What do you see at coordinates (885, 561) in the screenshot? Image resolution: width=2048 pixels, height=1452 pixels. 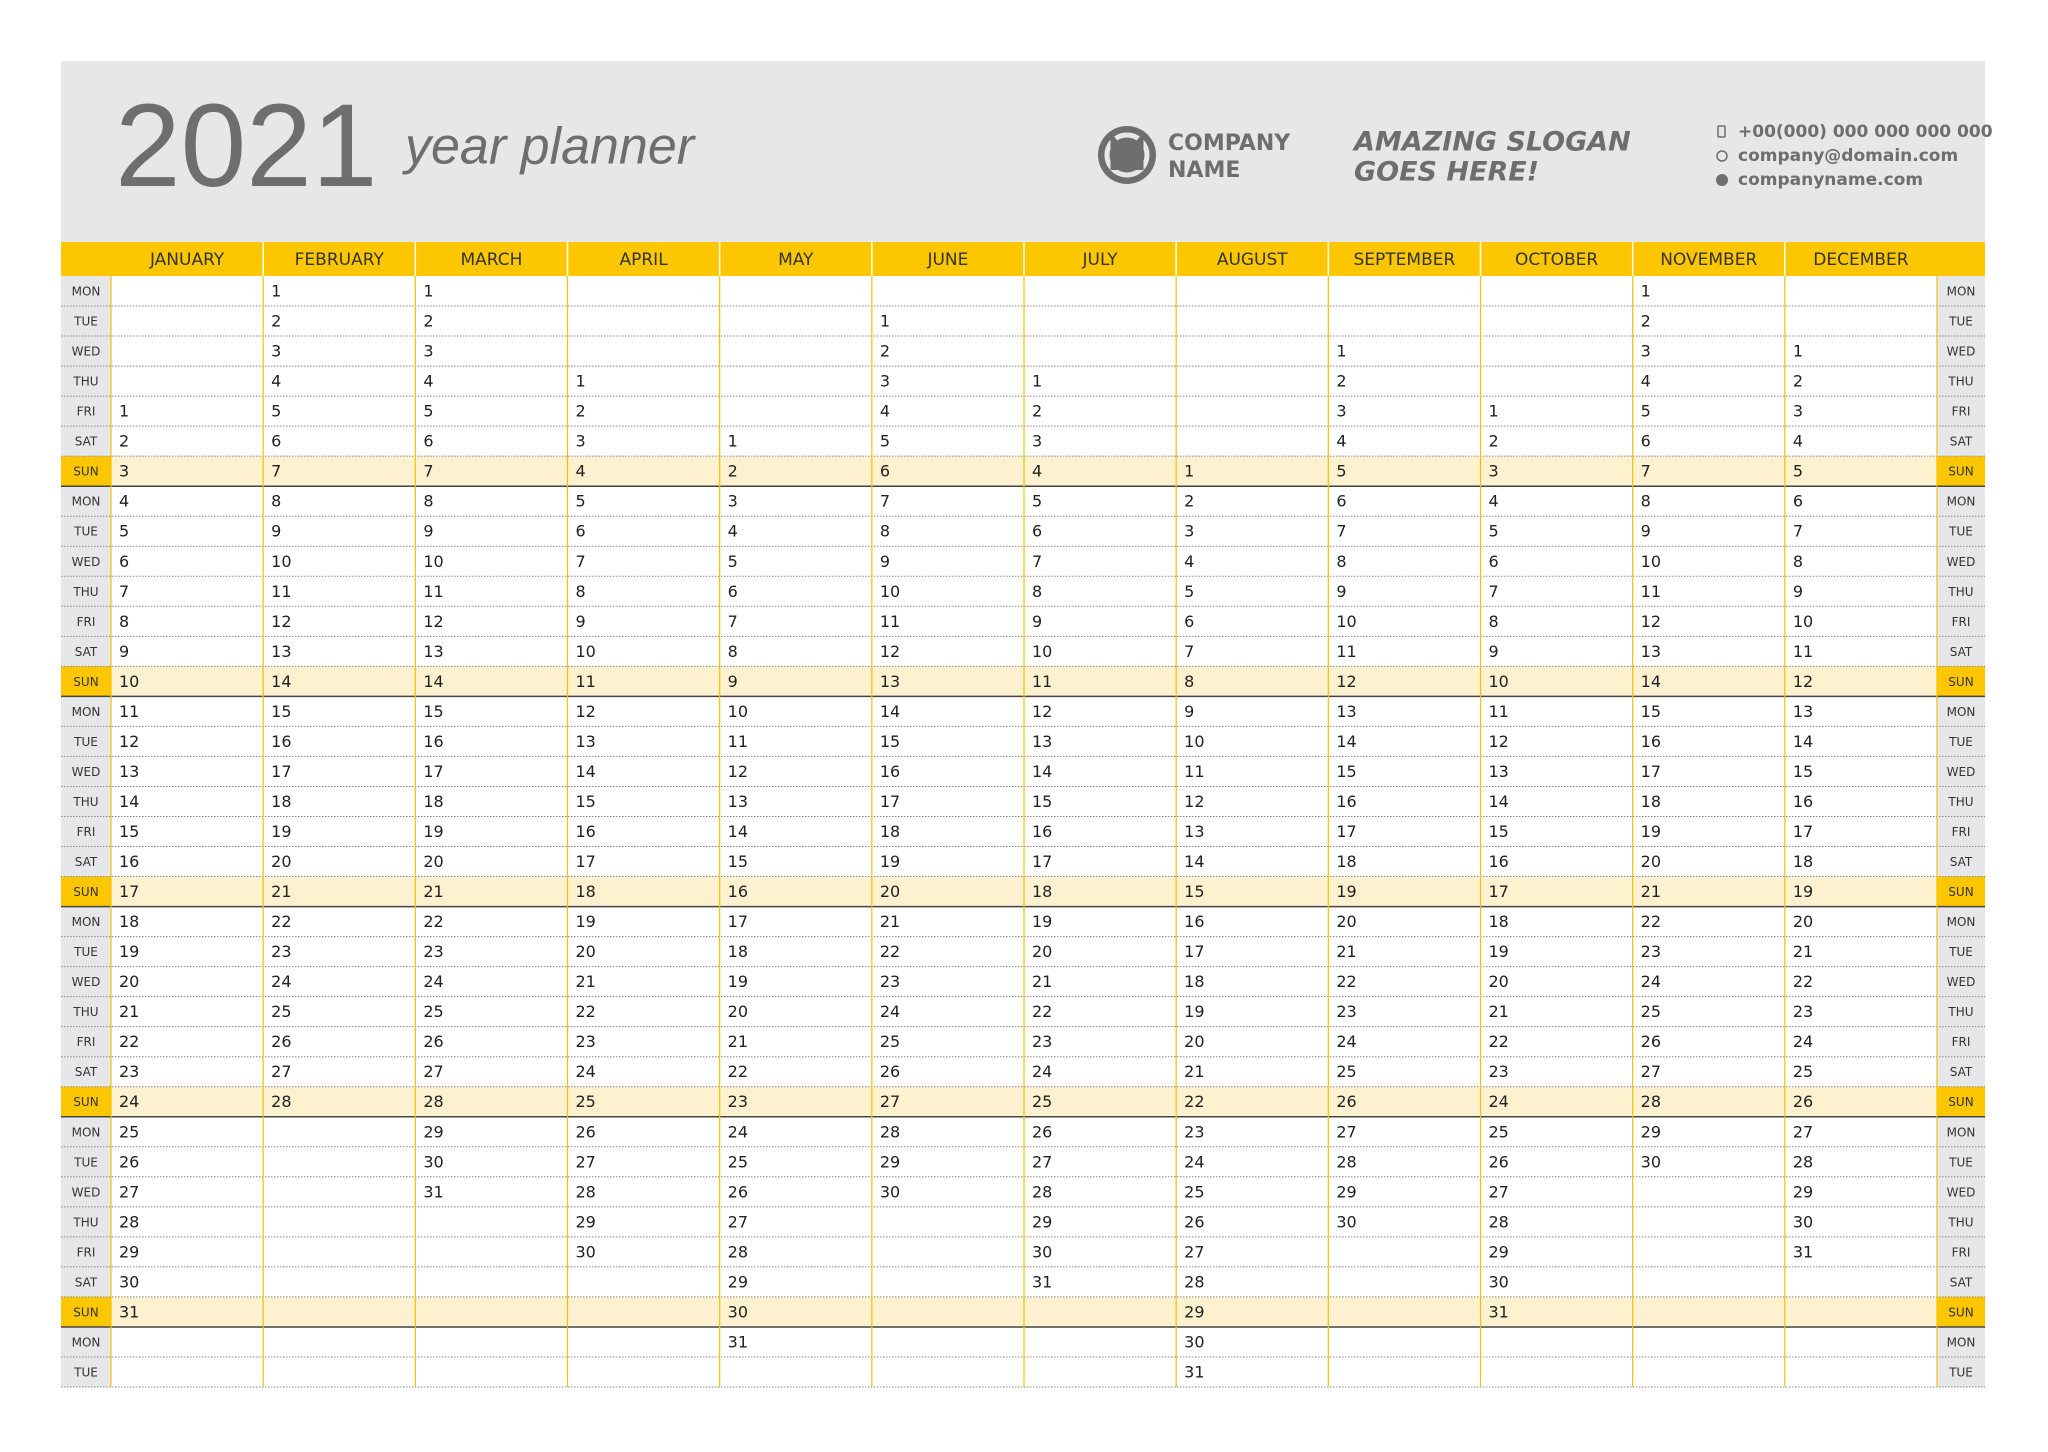 I see `day-number: 9` at bounding box center [885, 561].